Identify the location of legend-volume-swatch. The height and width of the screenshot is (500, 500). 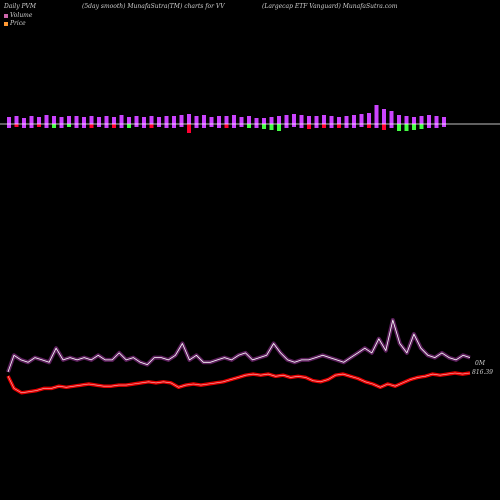
(6, 15).